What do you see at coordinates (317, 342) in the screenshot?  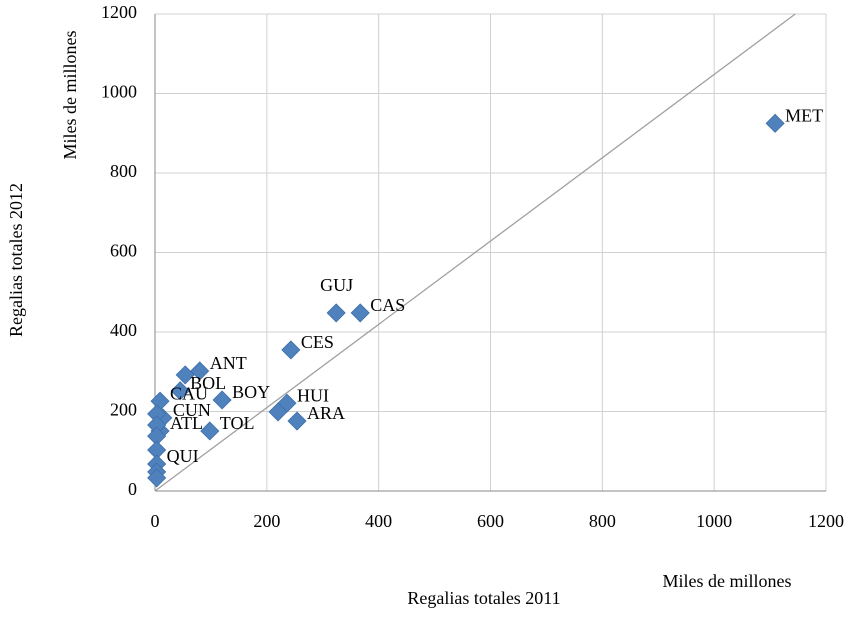 I see `point-label: CES` at bounding box center [317, 342].